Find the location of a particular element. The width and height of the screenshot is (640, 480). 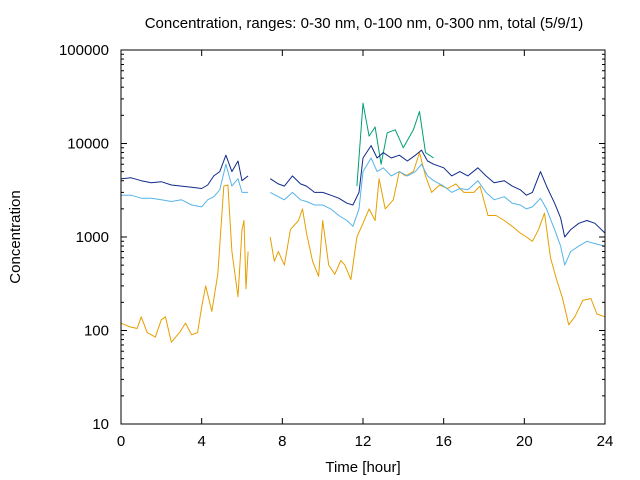

x-tick-label: 16 is located at coordinates (443, 441).